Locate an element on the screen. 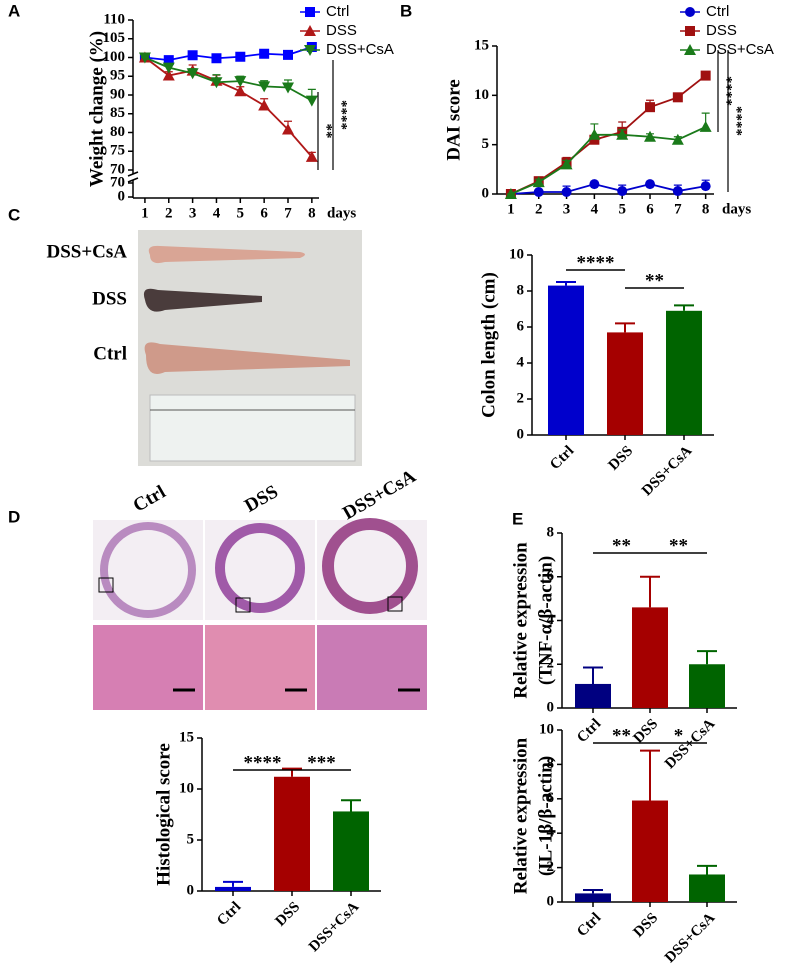 The image size is (797, 972). panel-label: A is located at coordinates (14, 10).